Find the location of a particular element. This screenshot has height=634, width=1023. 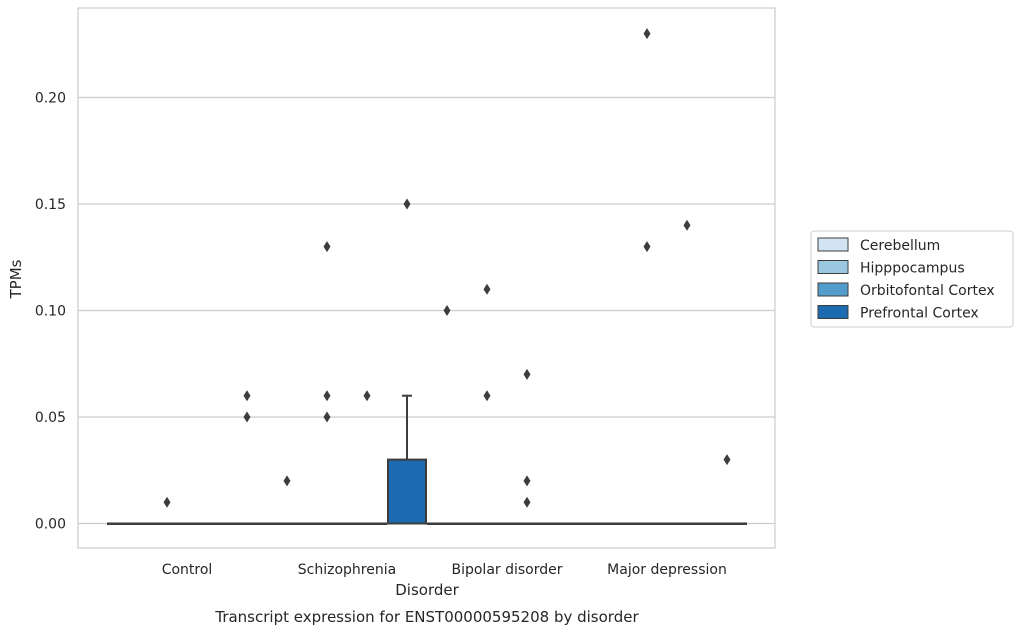

y-tick-label: 0.05 is located at coordinates (50, 418).